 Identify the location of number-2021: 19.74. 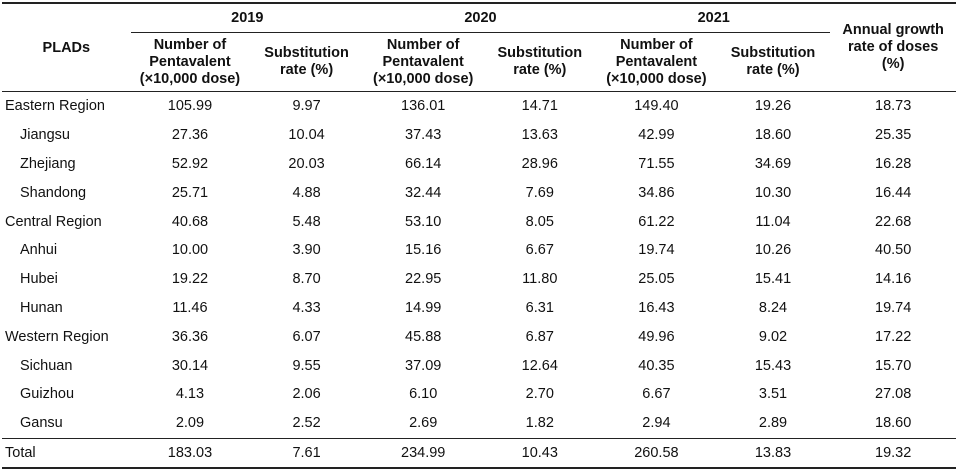
(656, 250).